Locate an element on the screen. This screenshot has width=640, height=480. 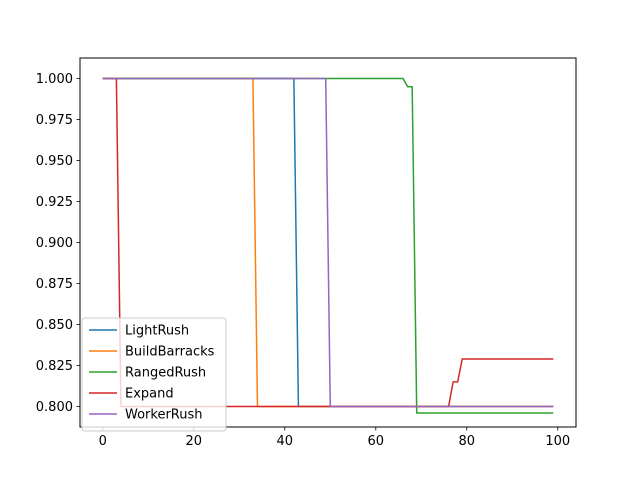
legend-label-rangedrush: RangedRush is located at coordinates (165, 373).